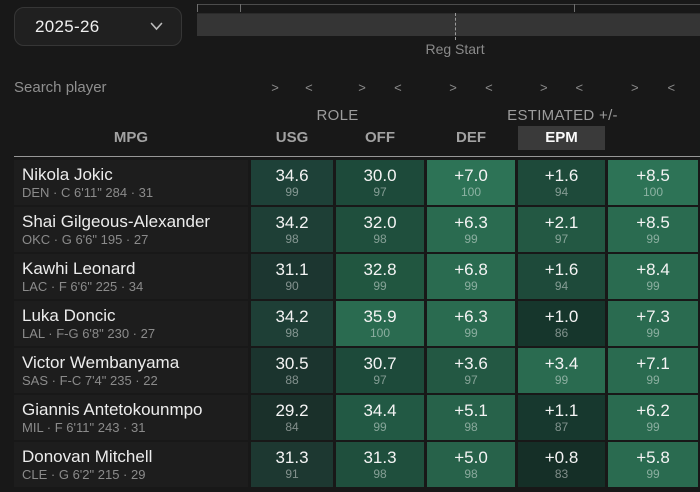  Describe the element at coordinates (561, 323) in the screenshot. I see `cell-def: +1.0 86` at that location.